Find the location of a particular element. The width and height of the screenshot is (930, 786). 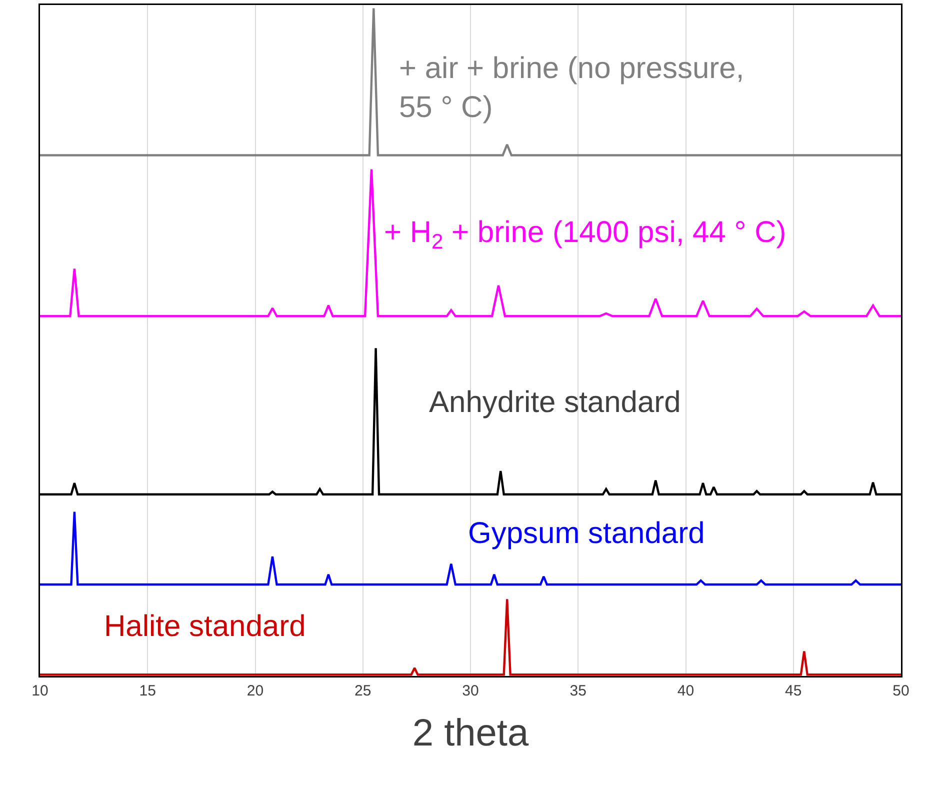

x-tick-label: 10 is located at coordinates (40, 691).